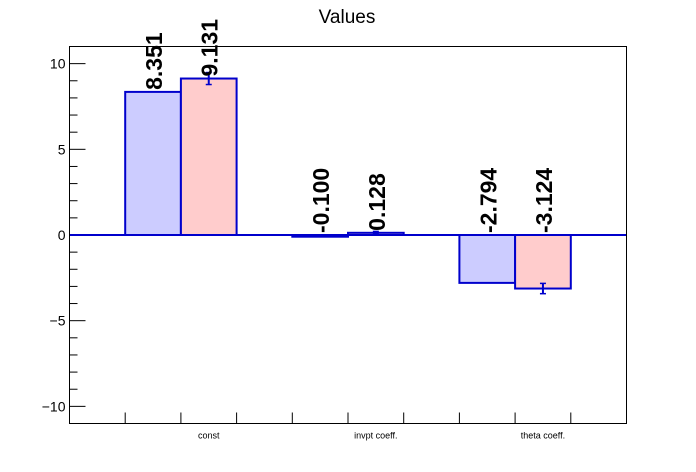  What do you see at coordinates (543, 436) in the screenshot?
I see `x-category-label: theta coeff.` at bounding box center [543, 436].